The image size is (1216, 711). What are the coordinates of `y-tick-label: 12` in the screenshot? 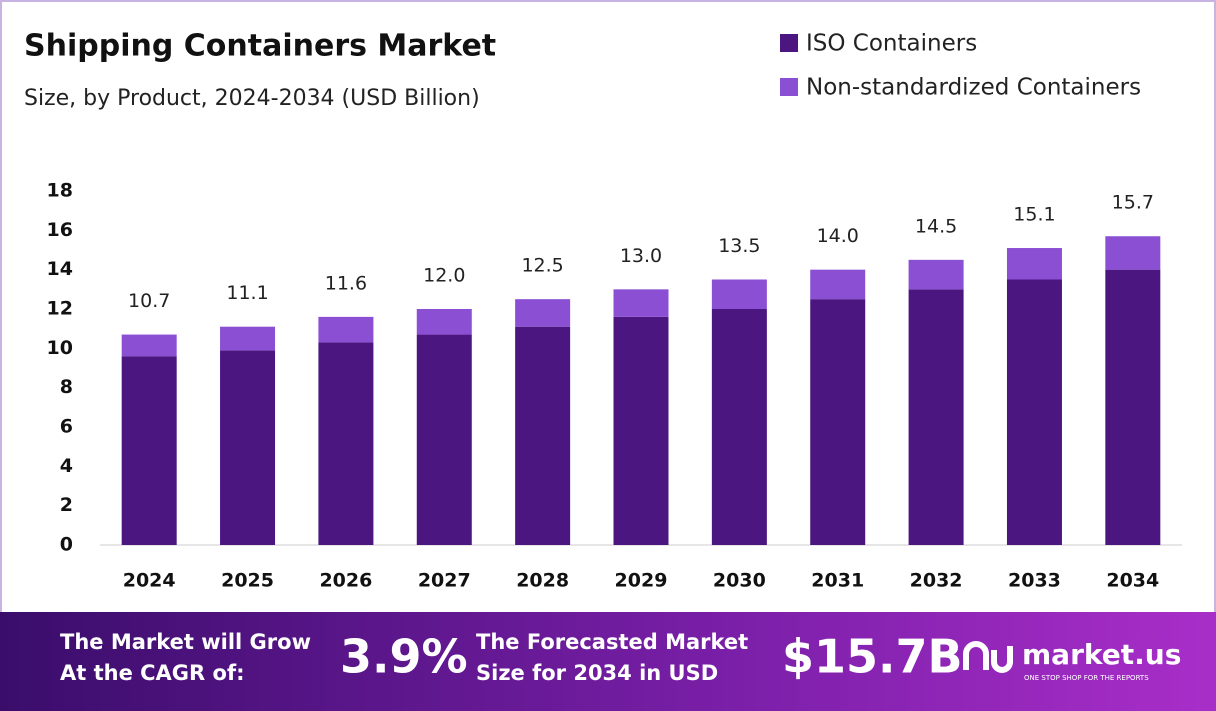 It's located at (60, 309).